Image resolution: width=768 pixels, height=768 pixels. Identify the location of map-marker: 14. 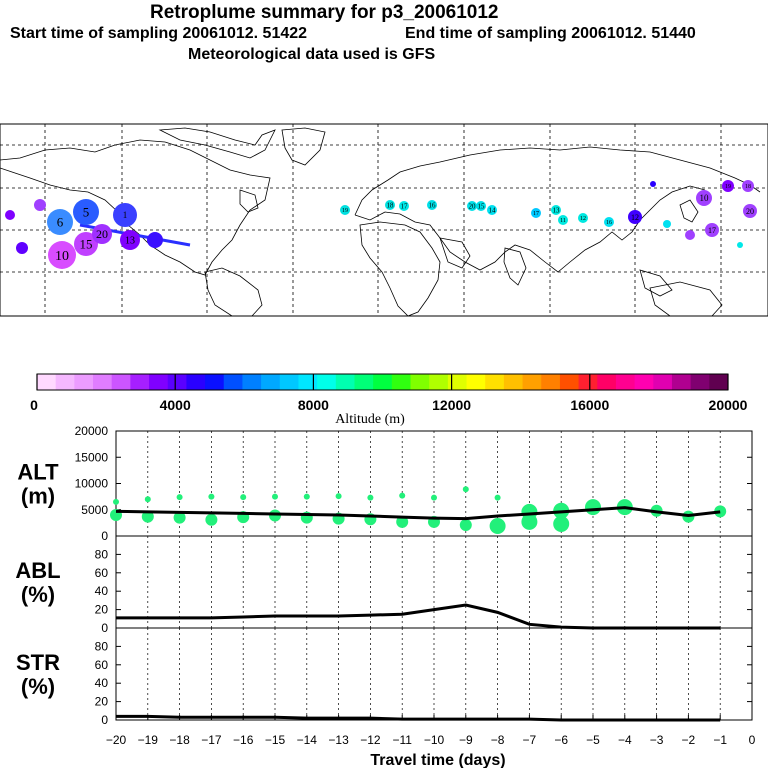
(492, 210).